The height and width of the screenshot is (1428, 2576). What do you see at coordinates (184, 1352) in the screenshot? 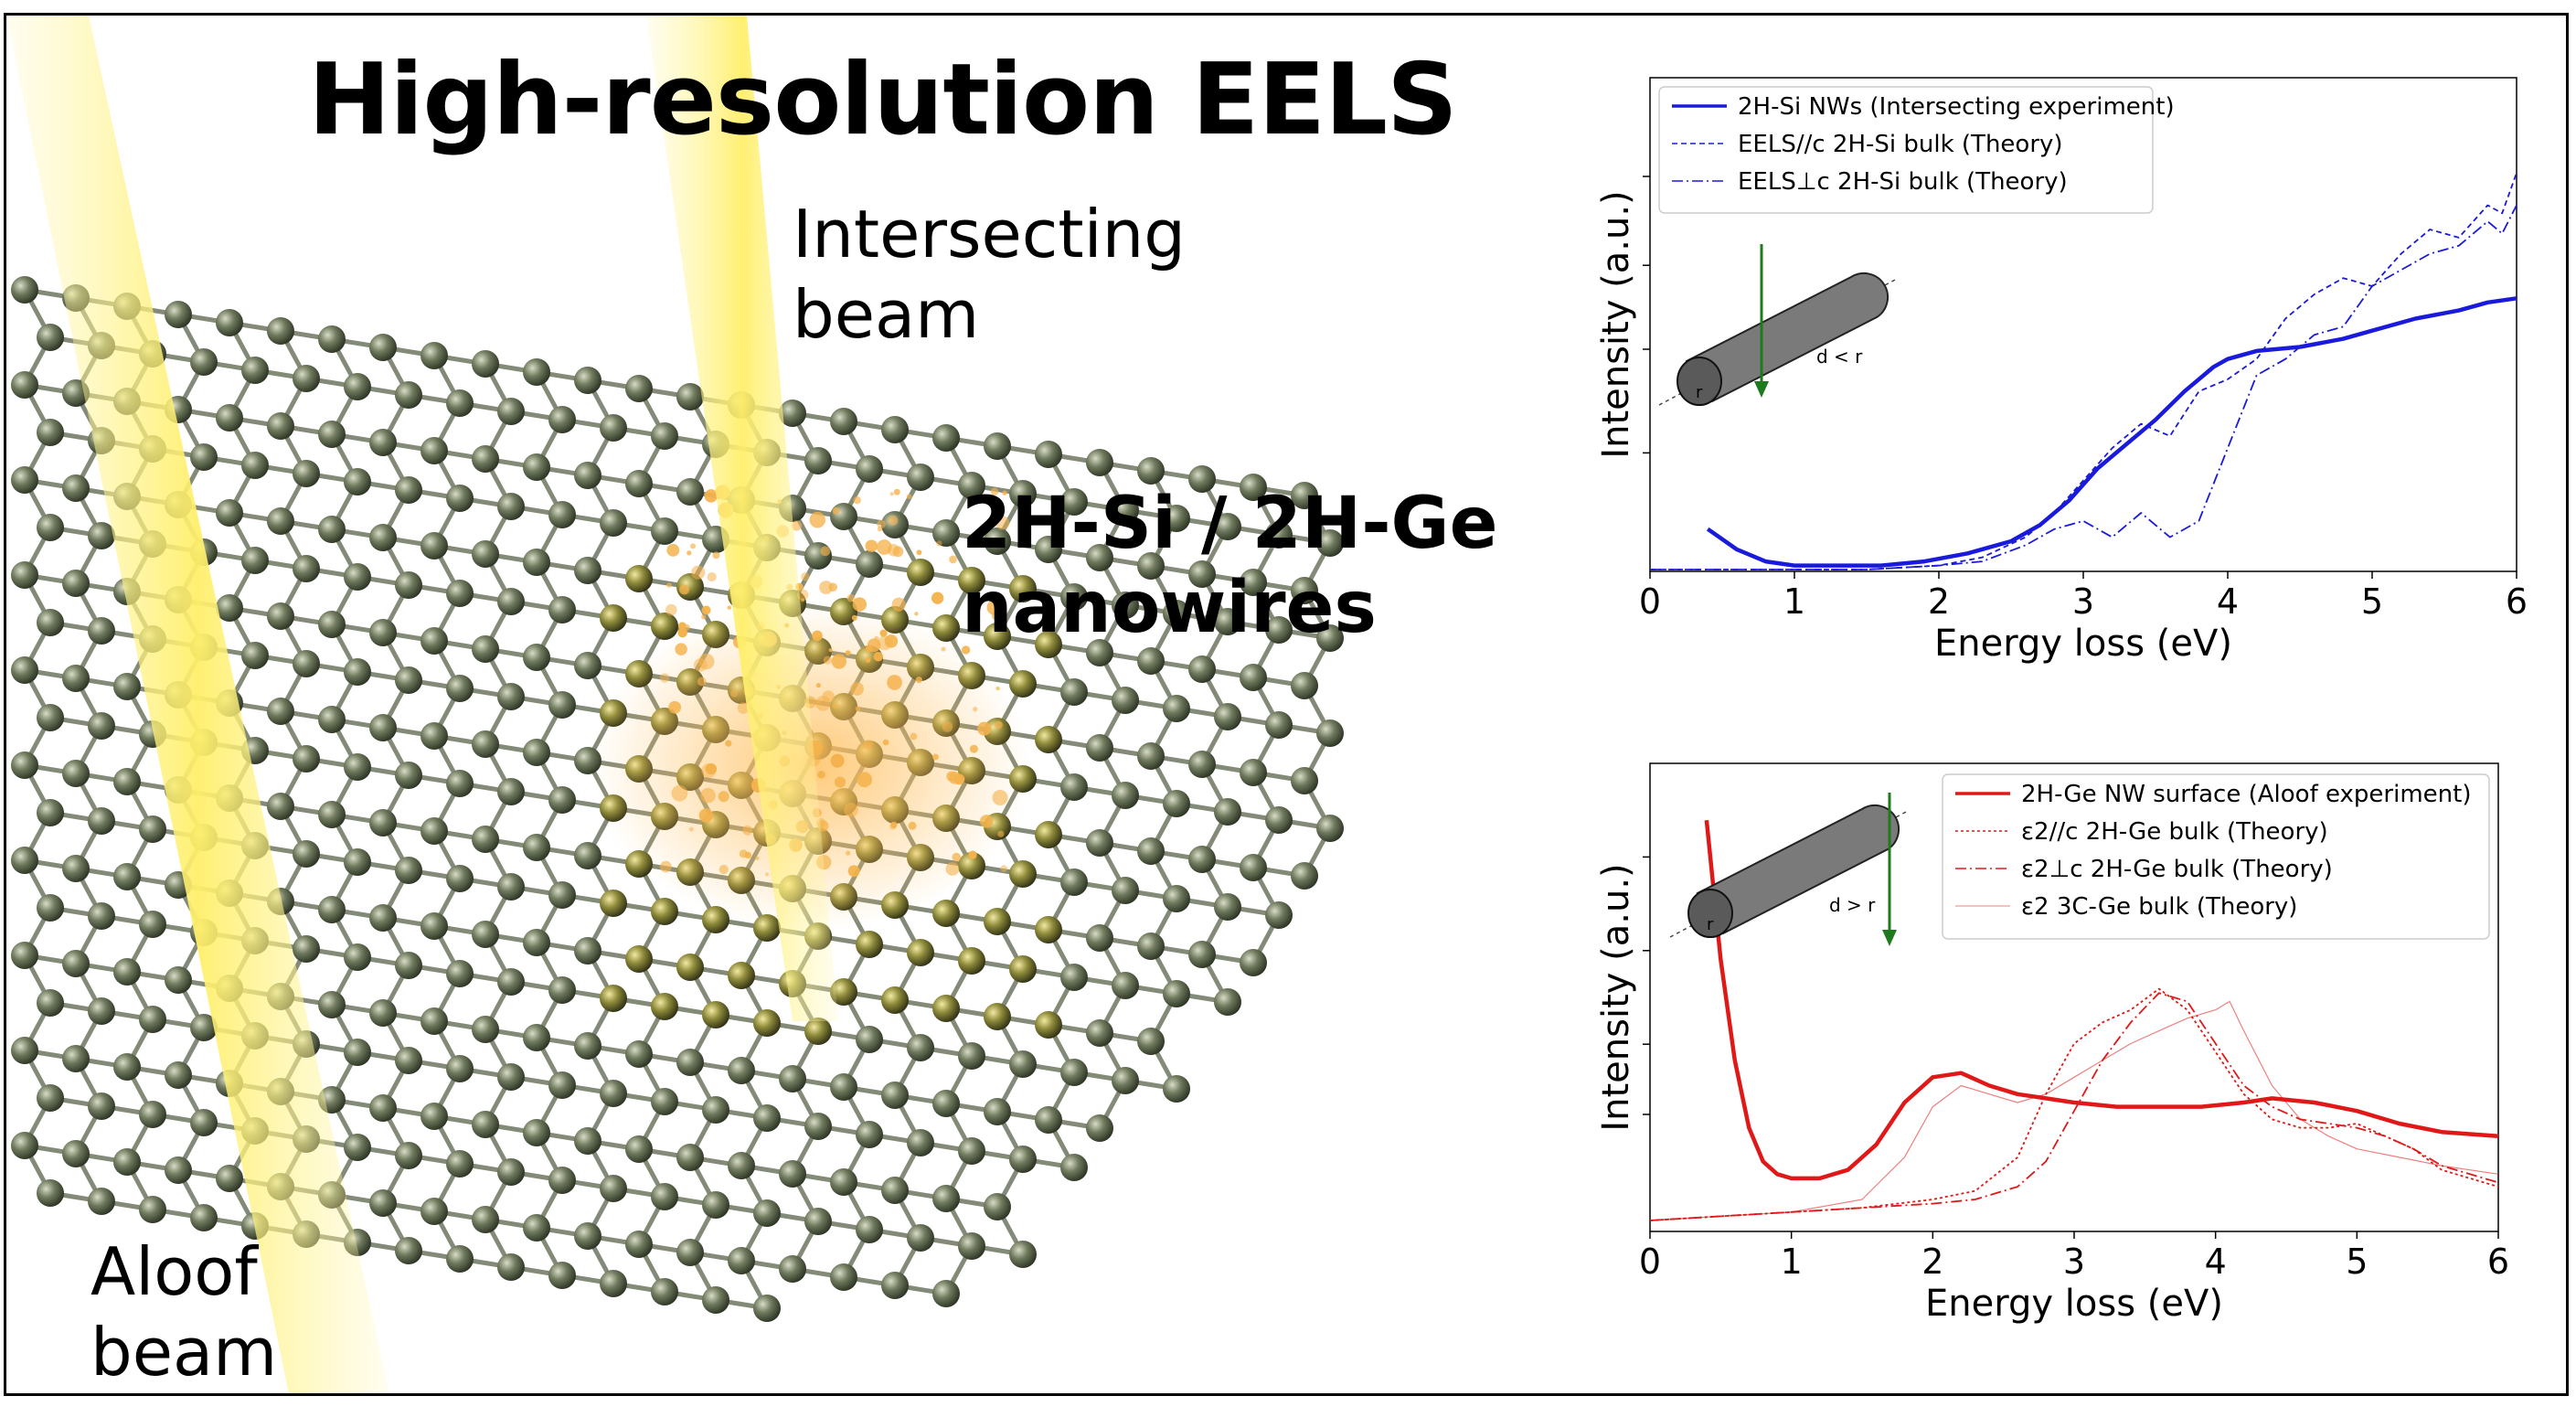
I see `aloof-beam-label-line2: beam` at bounding box center [184, 1352].